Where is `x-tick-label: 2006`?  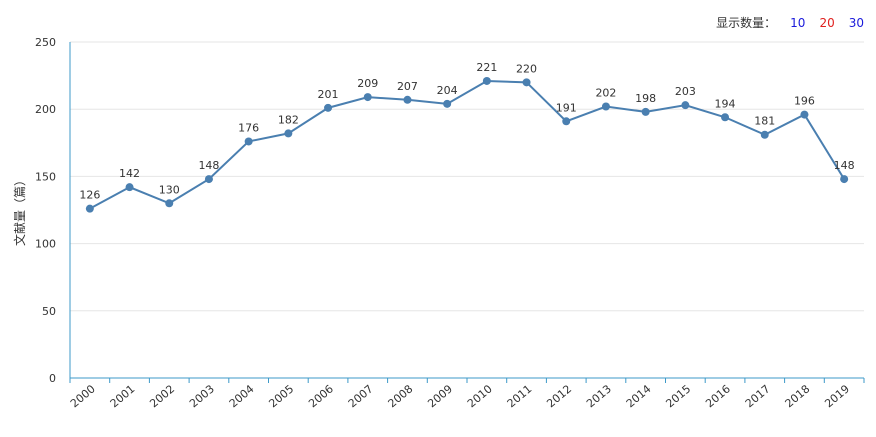 x-tick-label: 2006 is located at coordinates (321, 396).